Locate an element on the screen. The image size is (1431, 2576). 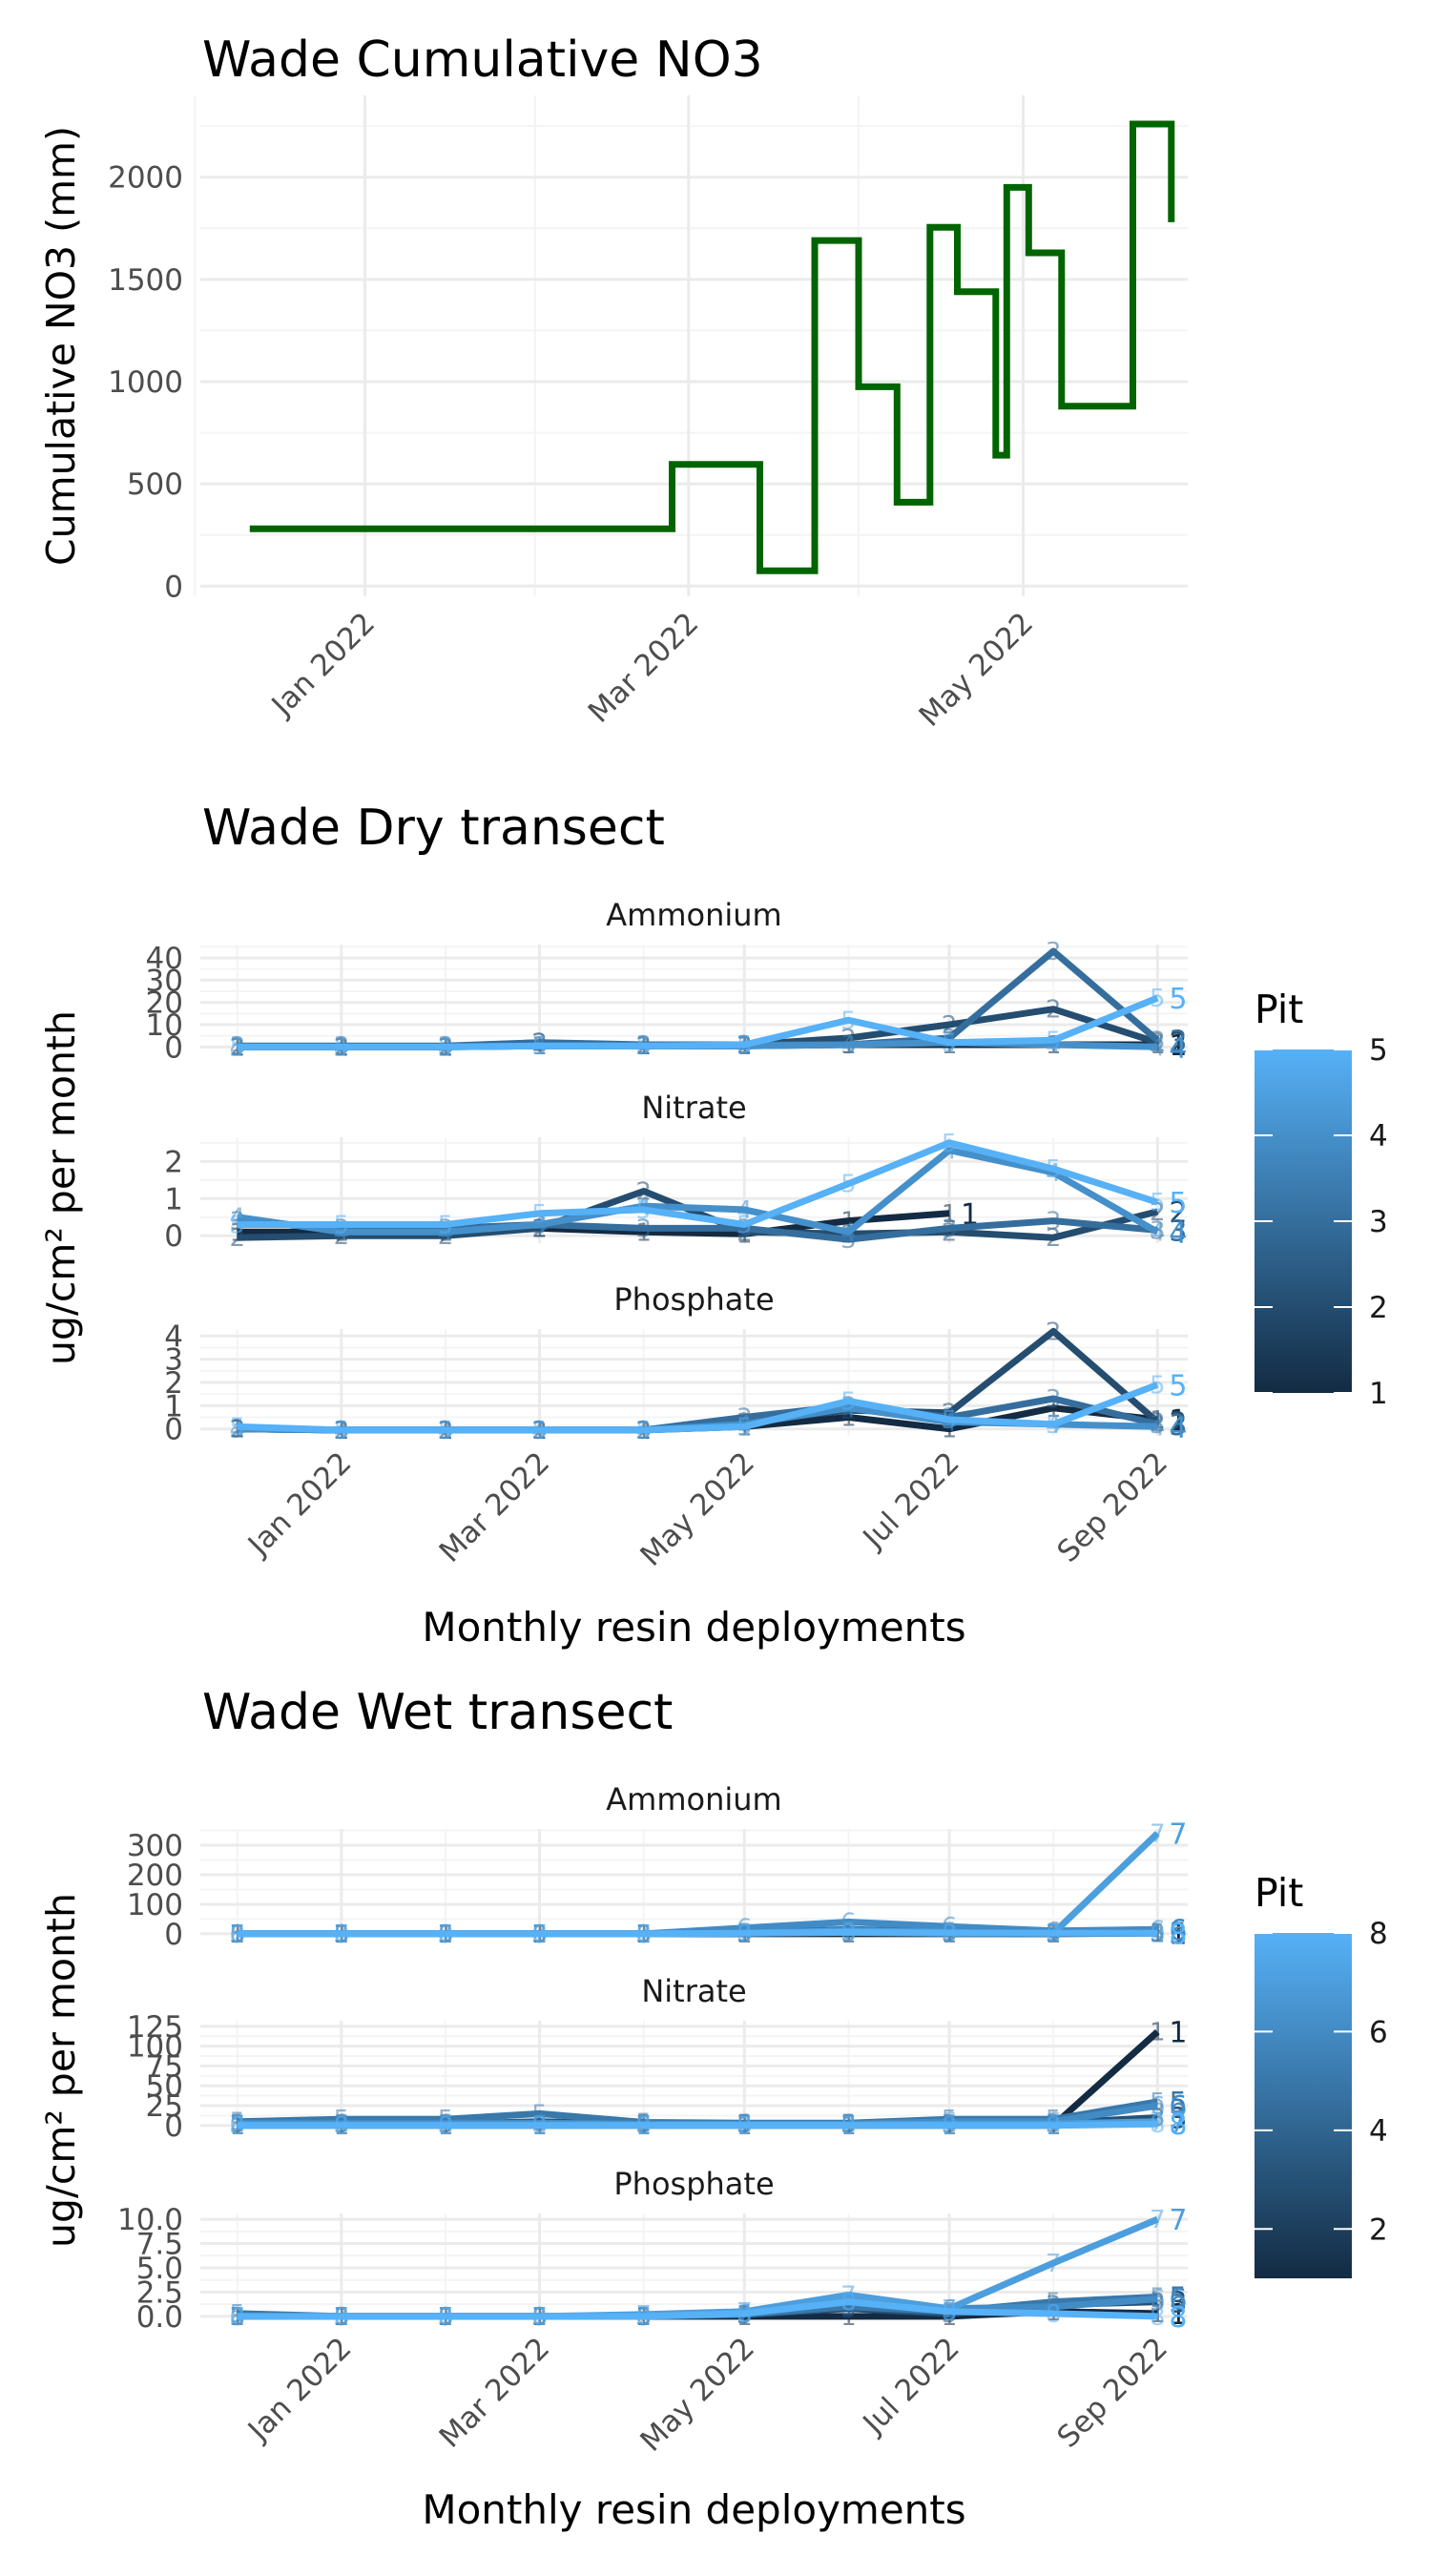
y-tick-label: 2000 is located at coordinates (145, 178).